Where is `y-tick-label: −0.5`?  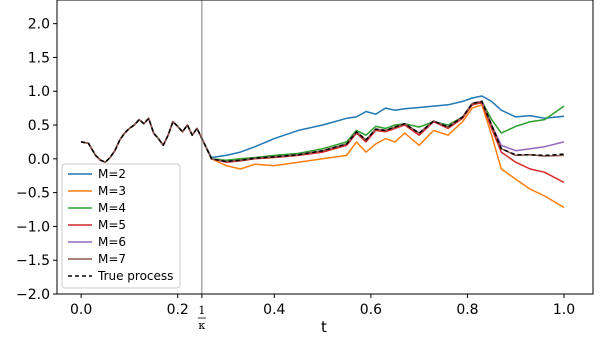 y-tick-label: −0.5 is located at coordinates (33, 194).